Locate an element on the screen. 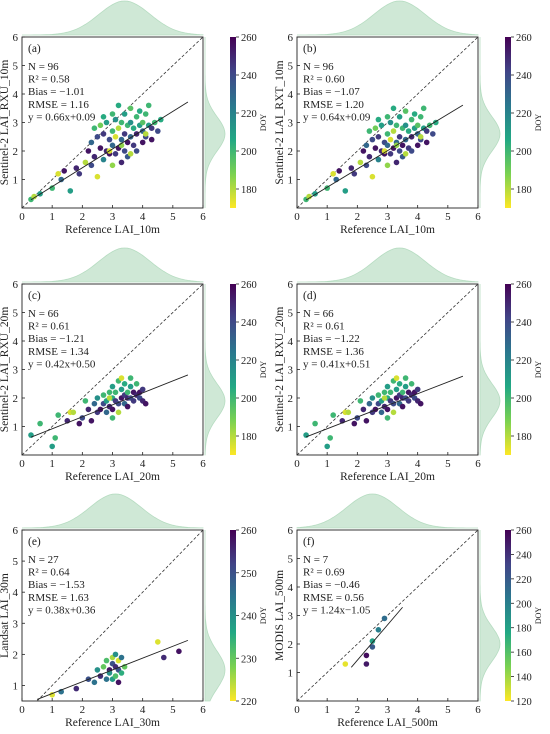 The width and height of the screenshot is (550, 734). x-axis-label: Reference LAI_30m is located at coordinates (112, 723).